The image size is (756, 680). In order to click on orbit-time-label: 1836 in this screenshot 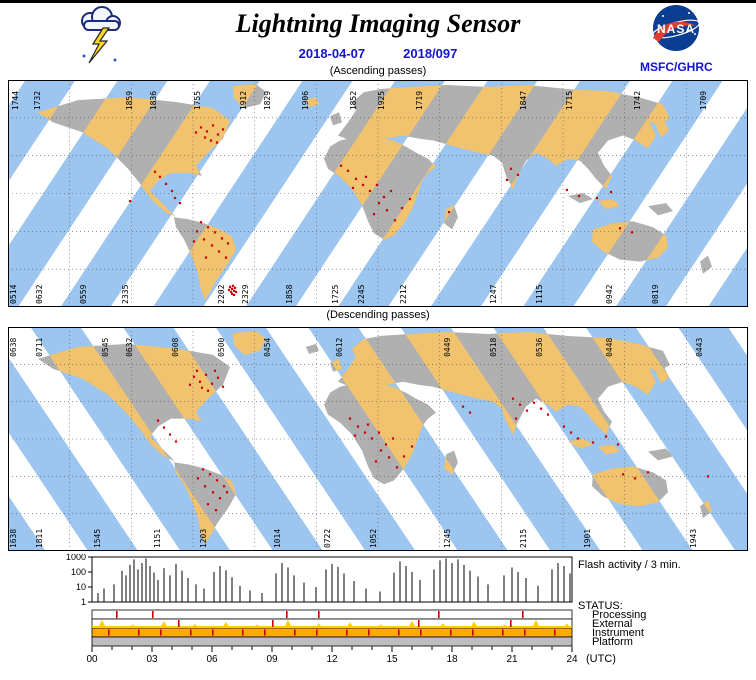, I will do `click(153, 101)`.